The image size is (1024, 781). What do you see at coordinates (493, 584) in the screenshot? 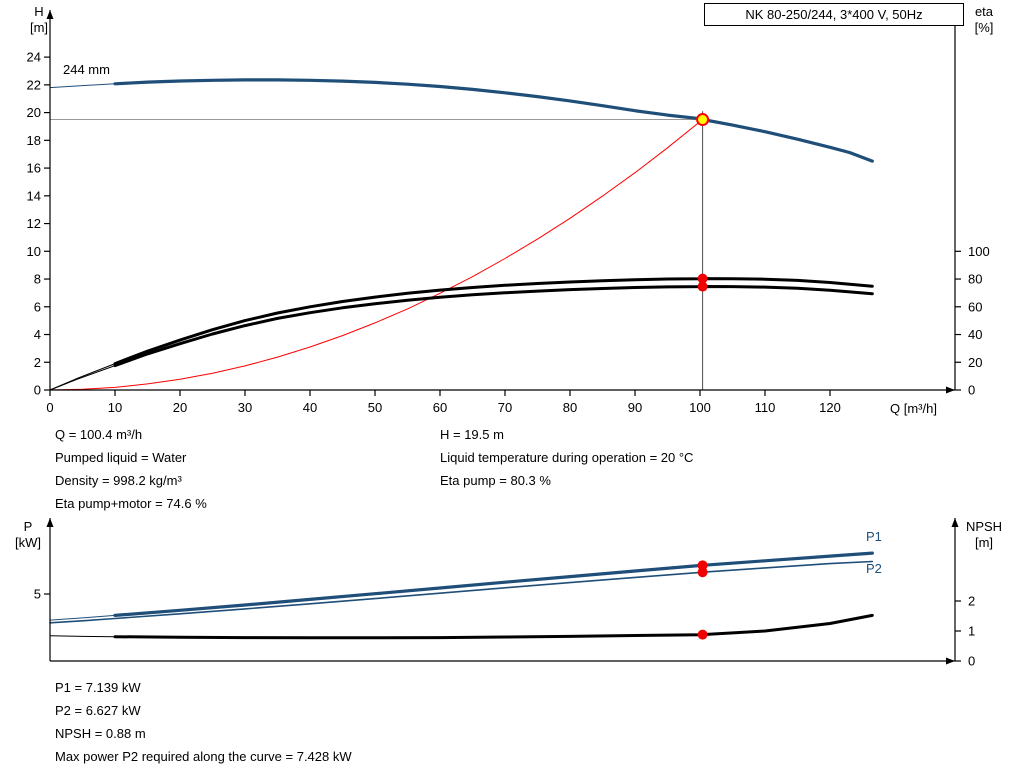
I see `p1-curve` at bounding box center [493, 584].